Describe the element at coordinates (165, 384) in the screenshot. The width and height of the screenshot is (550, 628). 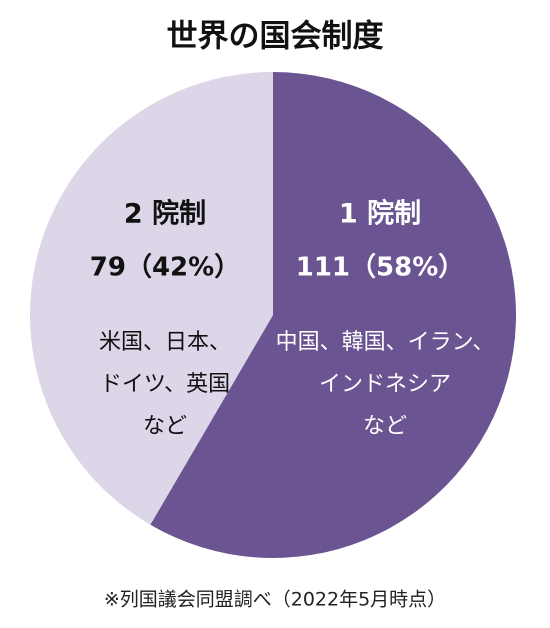
I see `slice-description: ドイツ、英国` at that location.